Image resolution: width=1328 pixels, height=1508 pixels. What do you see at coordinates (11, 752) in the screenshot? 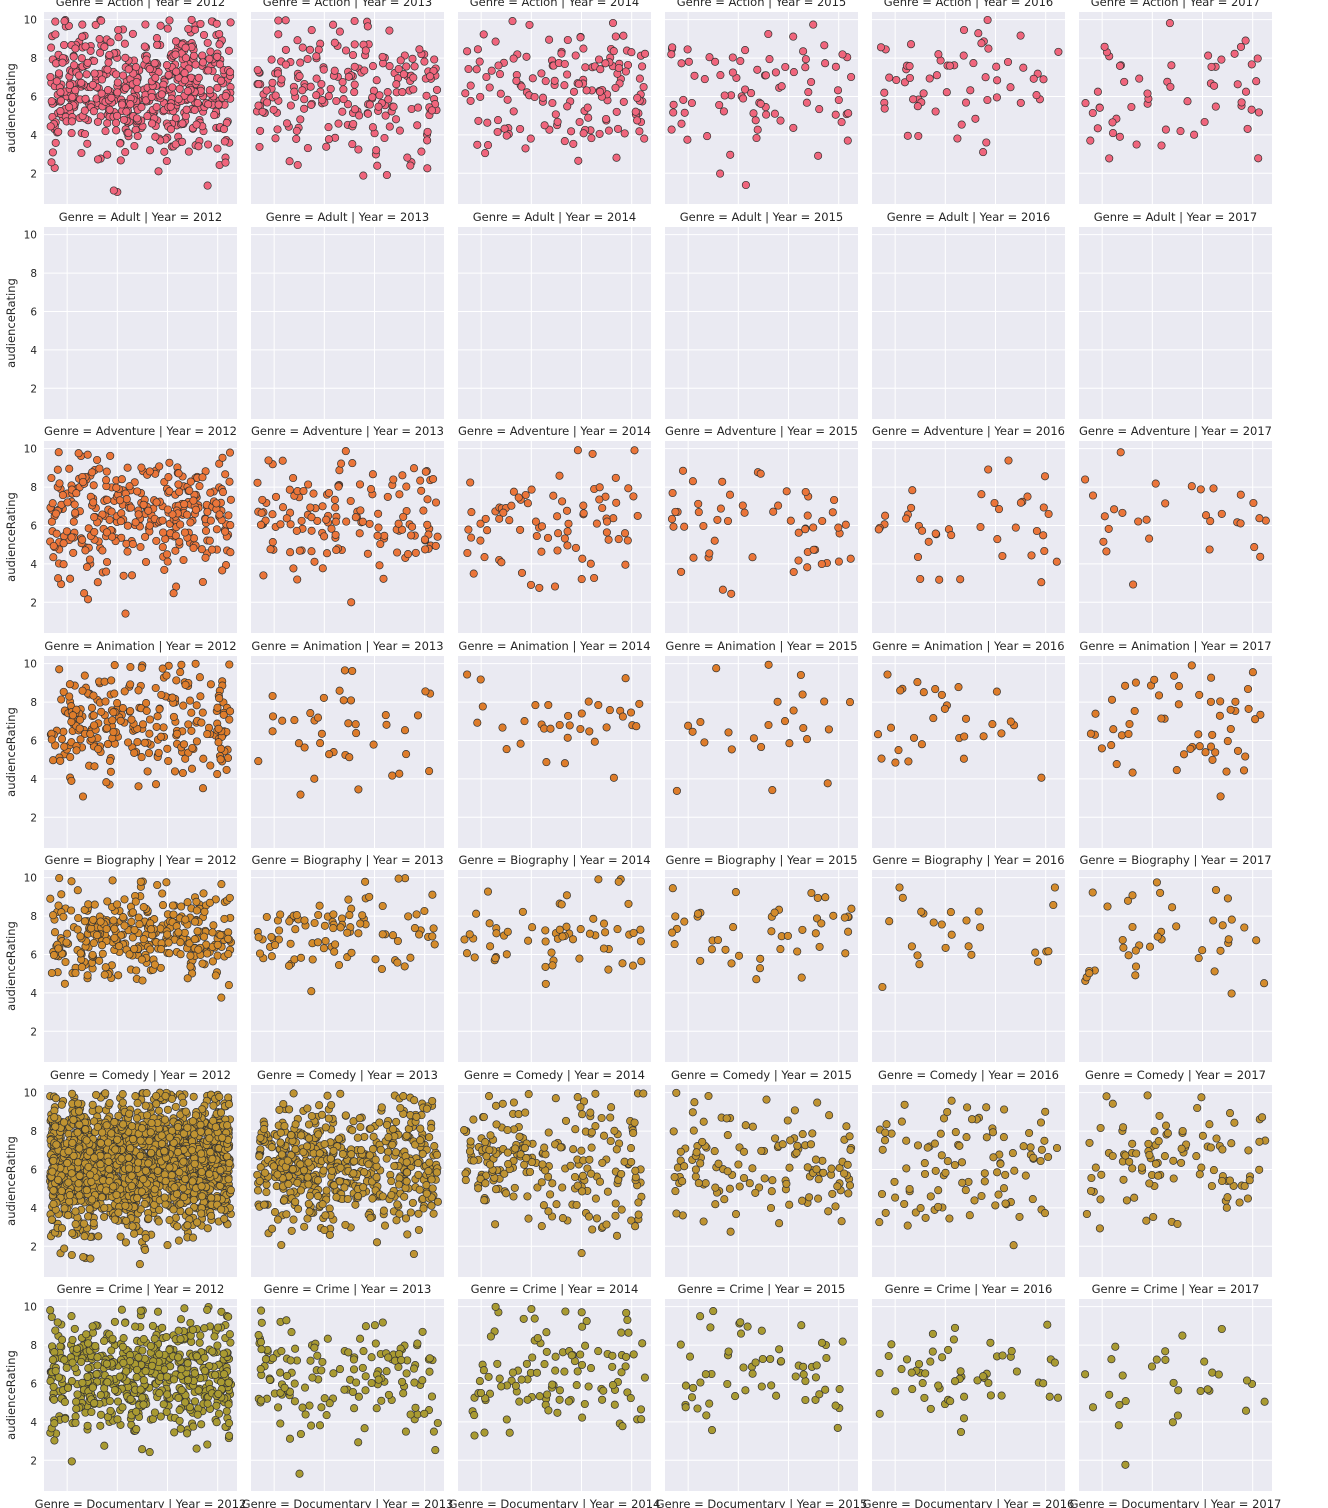
I see `y-axis-label: audienceRating` at bounding box center [11, 752].